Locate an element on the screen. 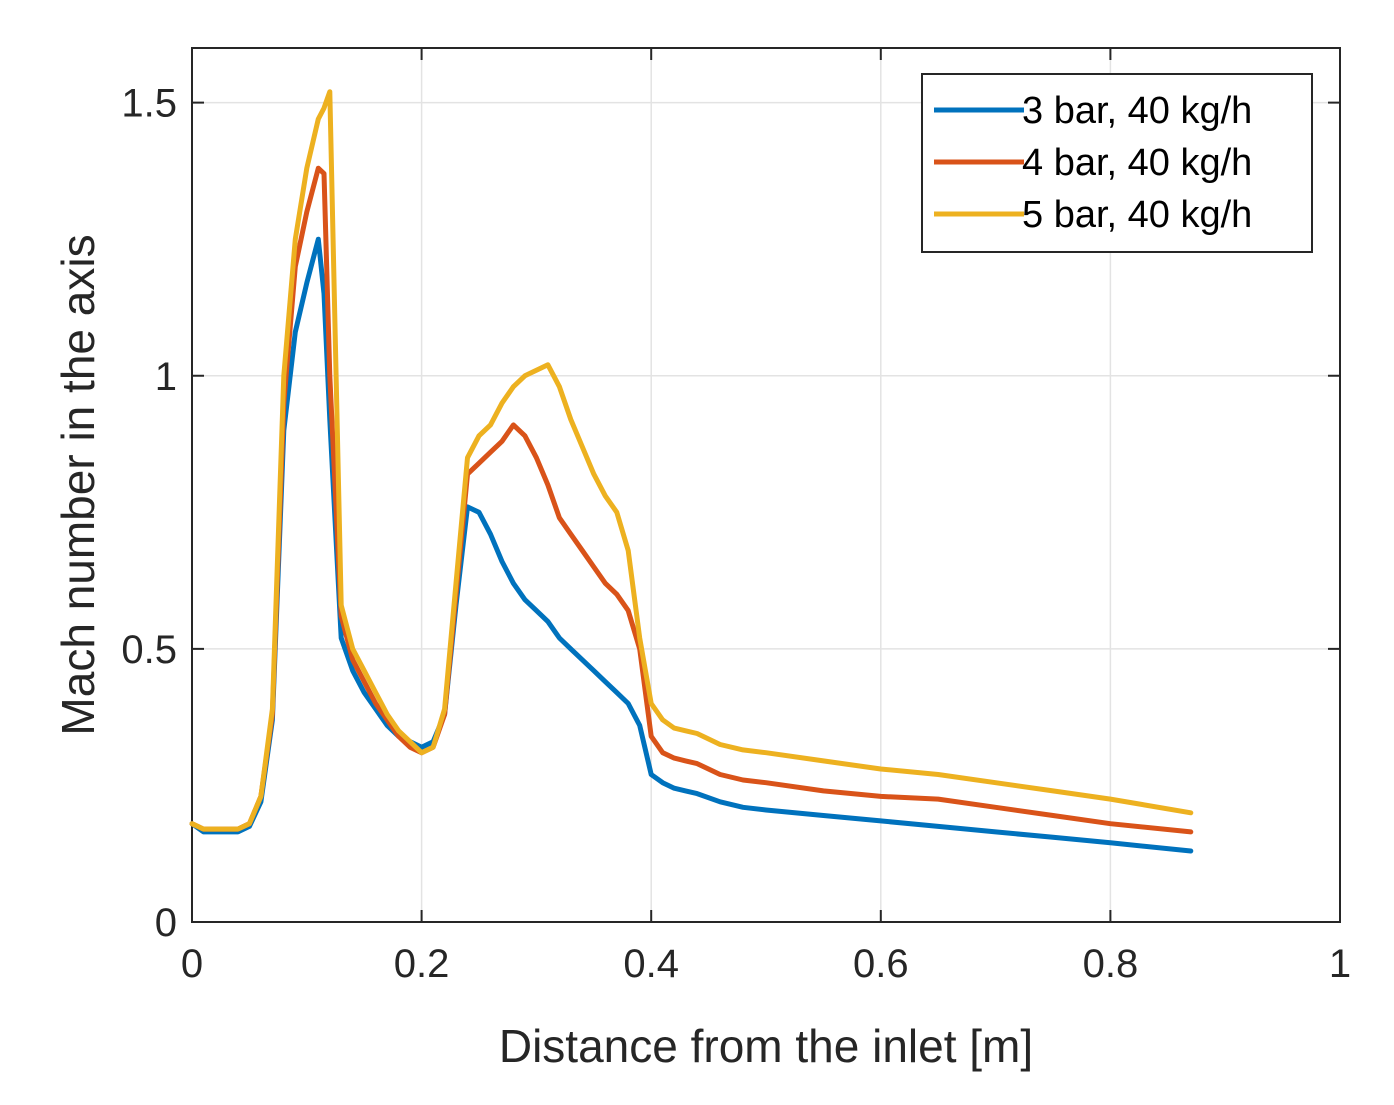 The image size is (1394, 1105). x-tick-label: 0.6 is located at coordinates (881, 964).